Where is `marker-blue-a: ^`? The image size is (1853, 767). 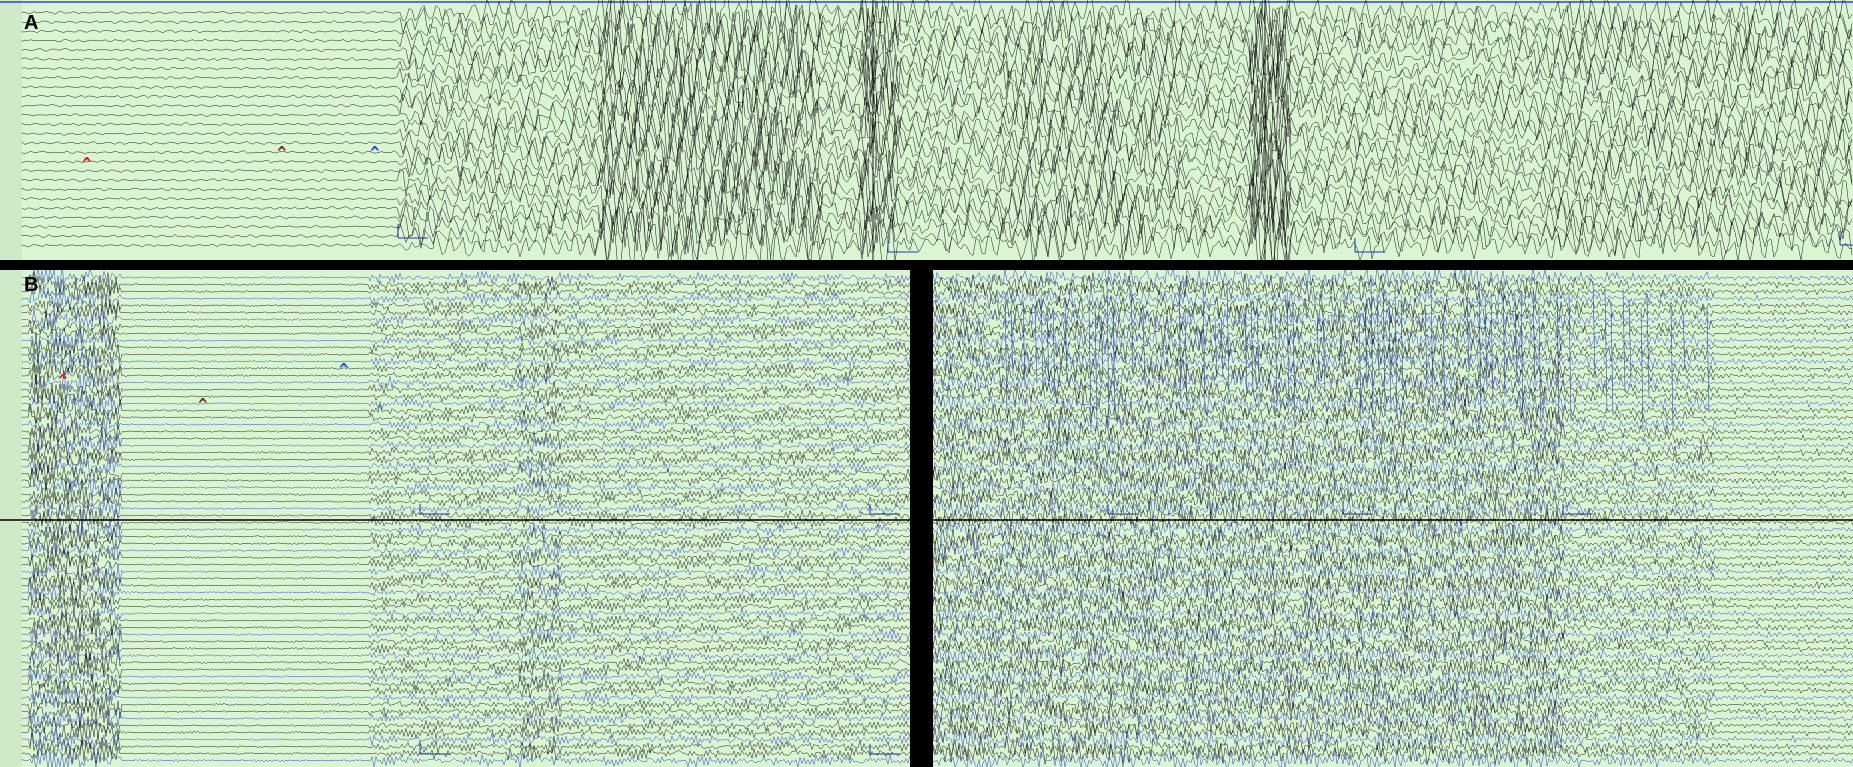 marker-blue-a: ^ is located at coordinates (375, 152).